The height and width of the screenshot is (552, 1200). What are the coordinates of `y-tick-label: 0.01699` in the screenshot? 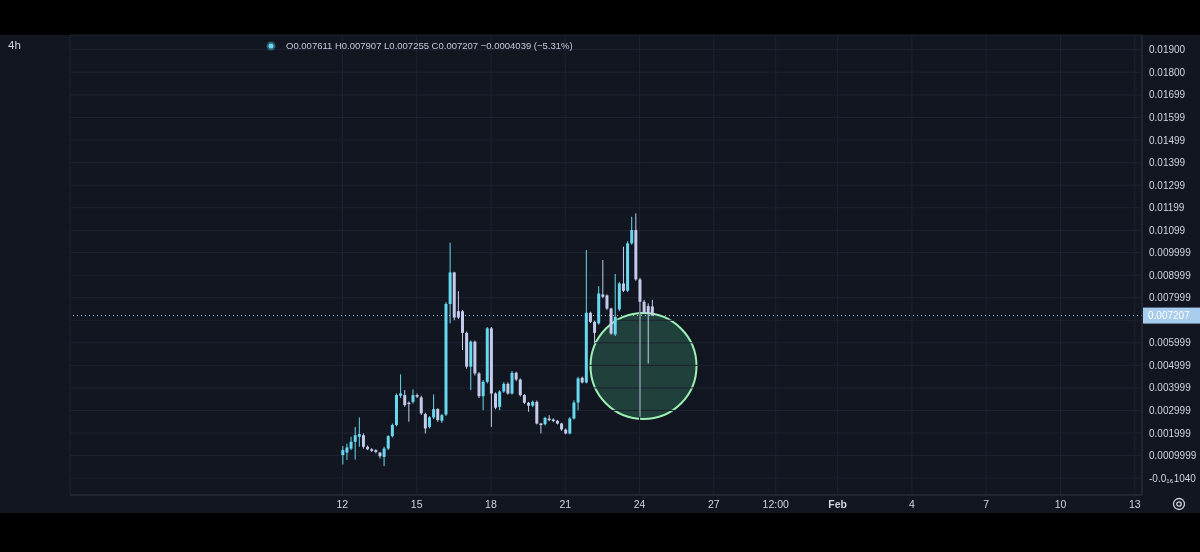 It's located at (1167, 95).